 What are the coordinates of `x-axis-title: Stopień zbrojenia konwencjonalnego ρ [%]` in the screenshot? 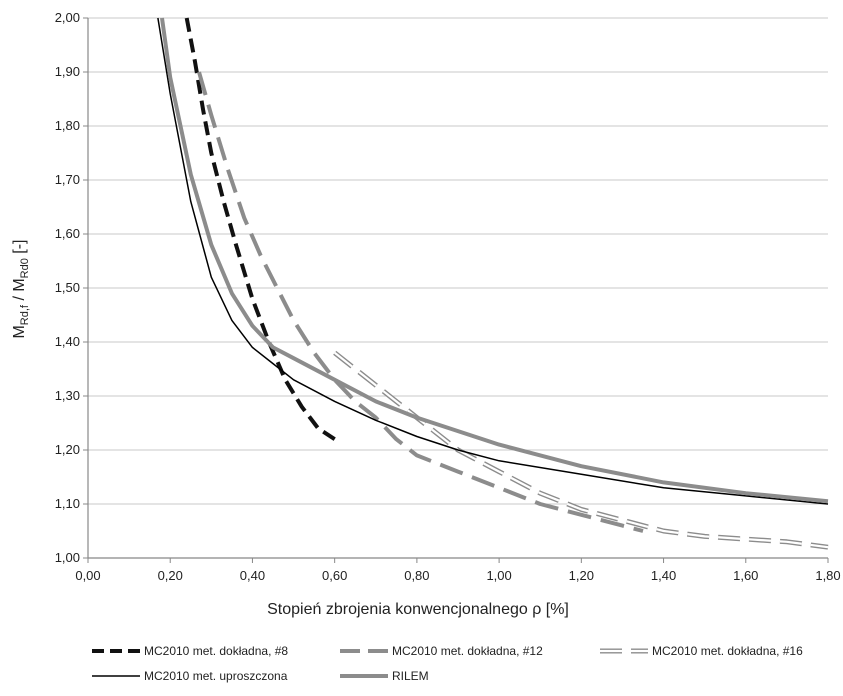 It's located at (418, 609).